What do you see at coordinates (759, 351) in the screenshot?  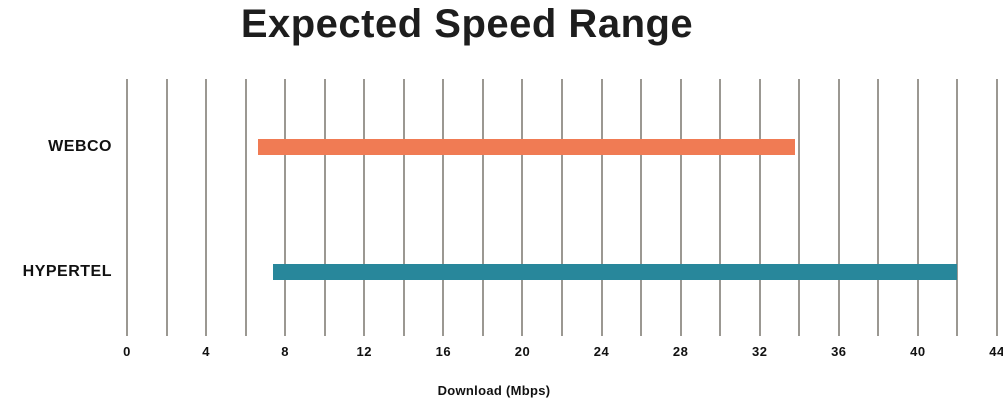 I see `x-tick-label: 32` at bounding box center [759, 351].